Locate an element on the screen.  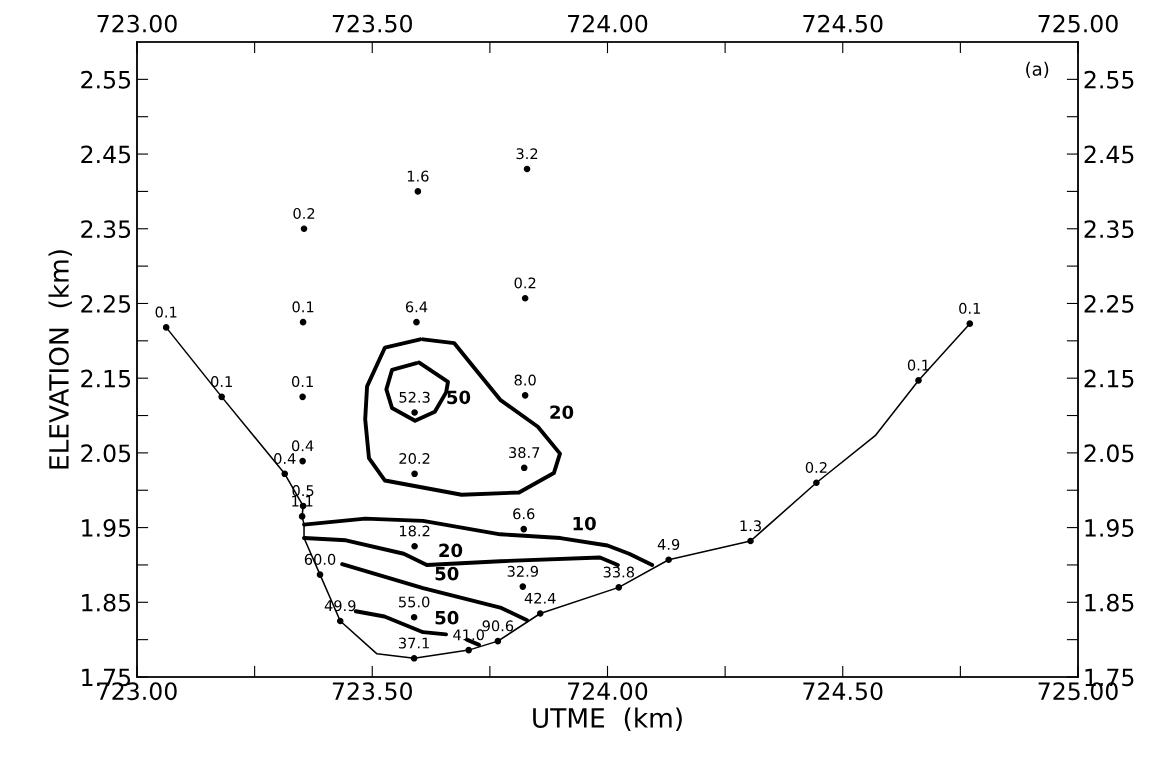
x-tick-label: 723.50 is located at coordinates (372, 691).